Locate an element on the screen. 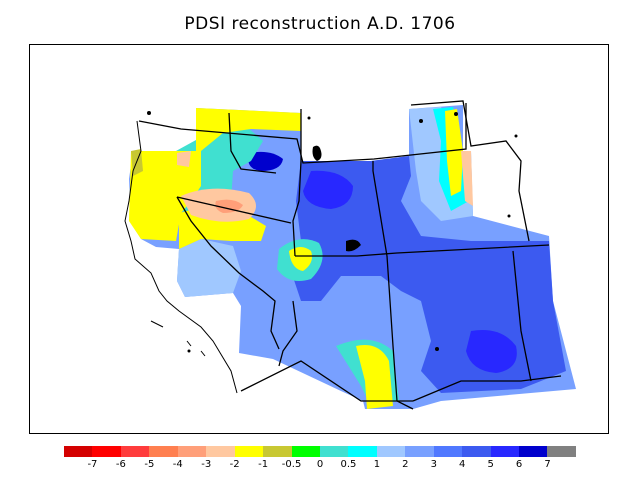 This screenshot has height=480, width=640. colorbar-tick-label: 2 is located at coordinates (405, 464).